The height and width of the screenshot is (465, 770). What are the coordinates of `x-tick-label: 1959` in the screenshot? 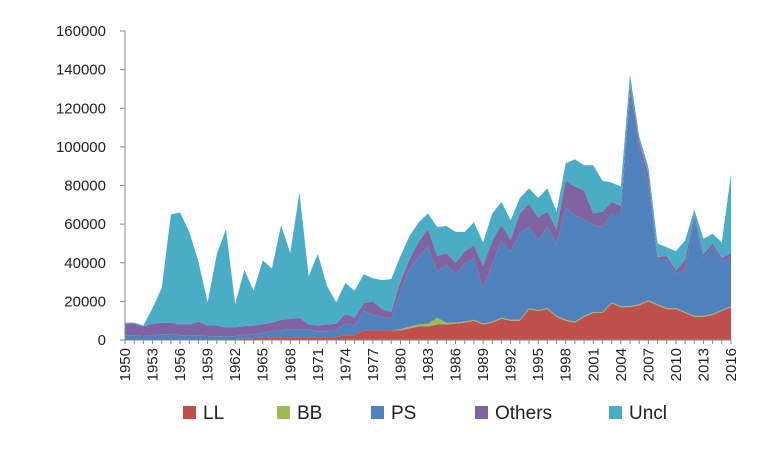 It's located at (208, 364).